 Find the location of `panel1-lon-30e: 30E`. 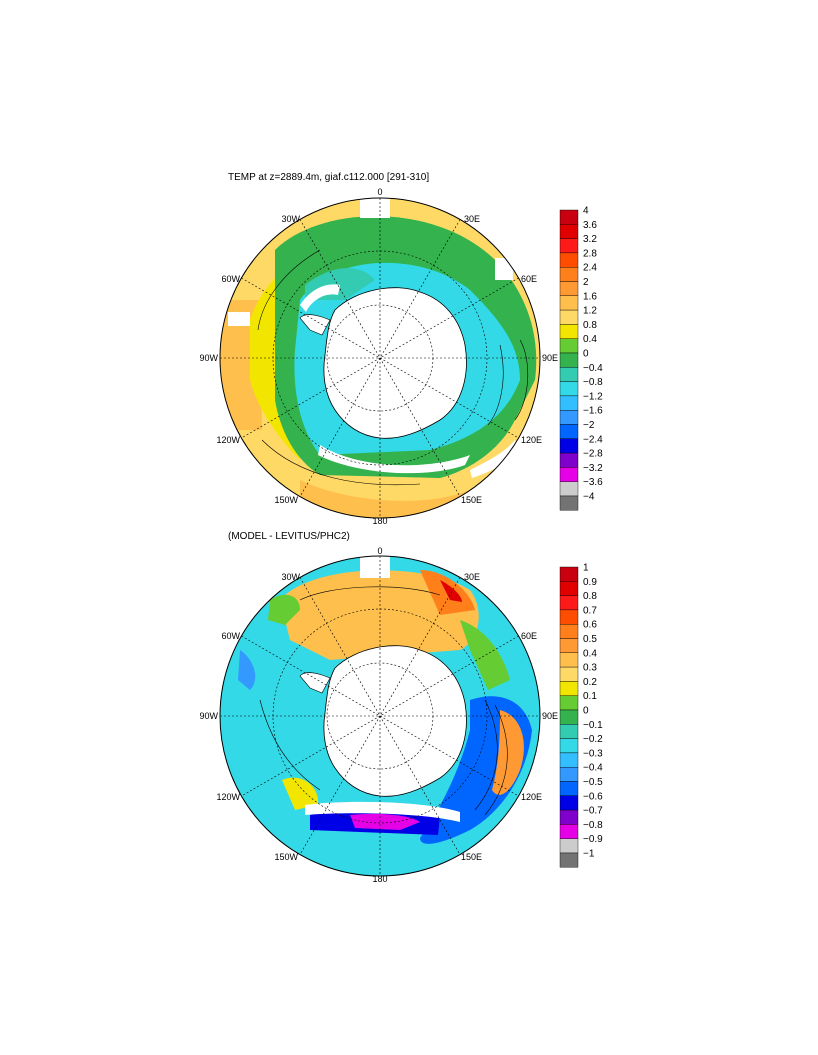

panel1-lon-30e: 30E is located at coordinates (472, 219).